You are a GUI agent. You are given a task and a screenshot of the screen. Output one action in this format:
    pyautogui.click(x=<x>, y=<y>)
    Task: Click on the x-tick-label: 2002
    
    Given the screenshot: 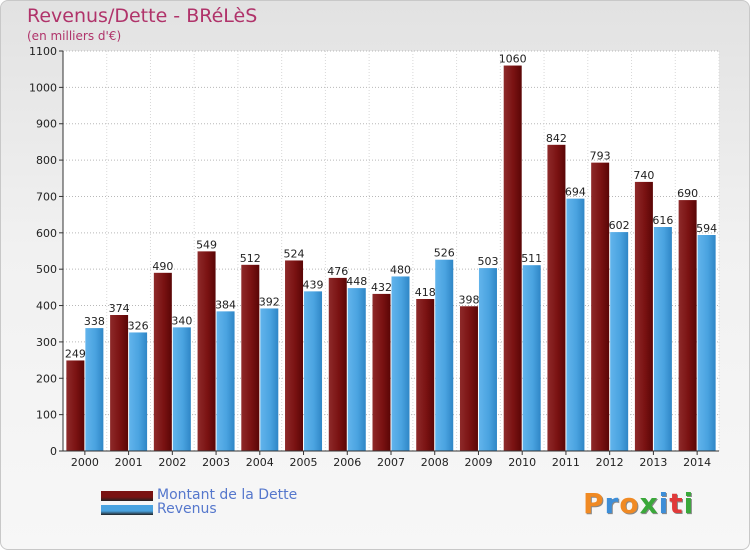 What is the action you would take?
    pyautogui.click(x=172, y=462)
    